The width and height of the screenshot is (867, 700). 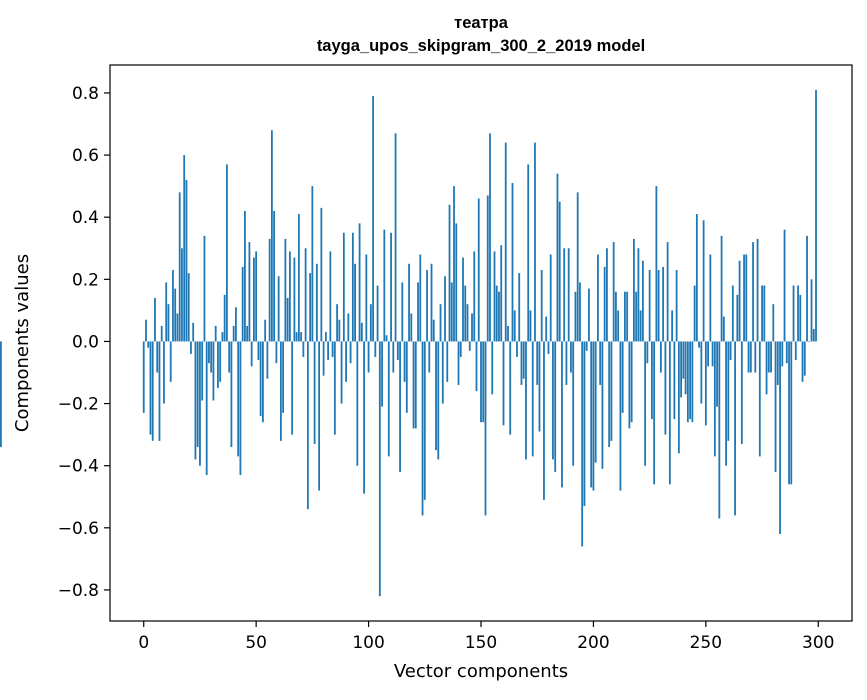 What do you see at coordinates (78, 405) in the screenshot?
I see `y-tick-label: −0.2` at bounding box center [78, 405].